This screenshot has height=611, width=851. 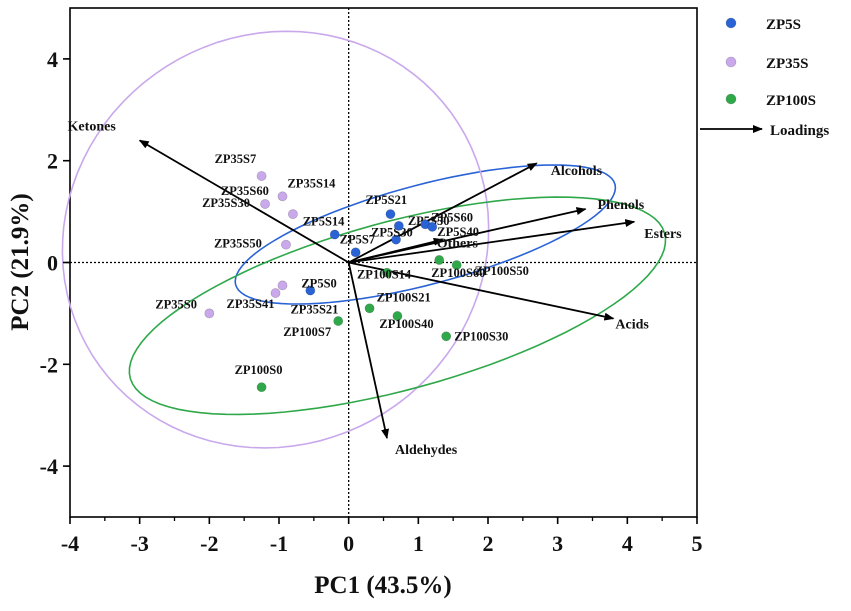 I want to click on x-tick-label: 1, so click(x=418, y=543).